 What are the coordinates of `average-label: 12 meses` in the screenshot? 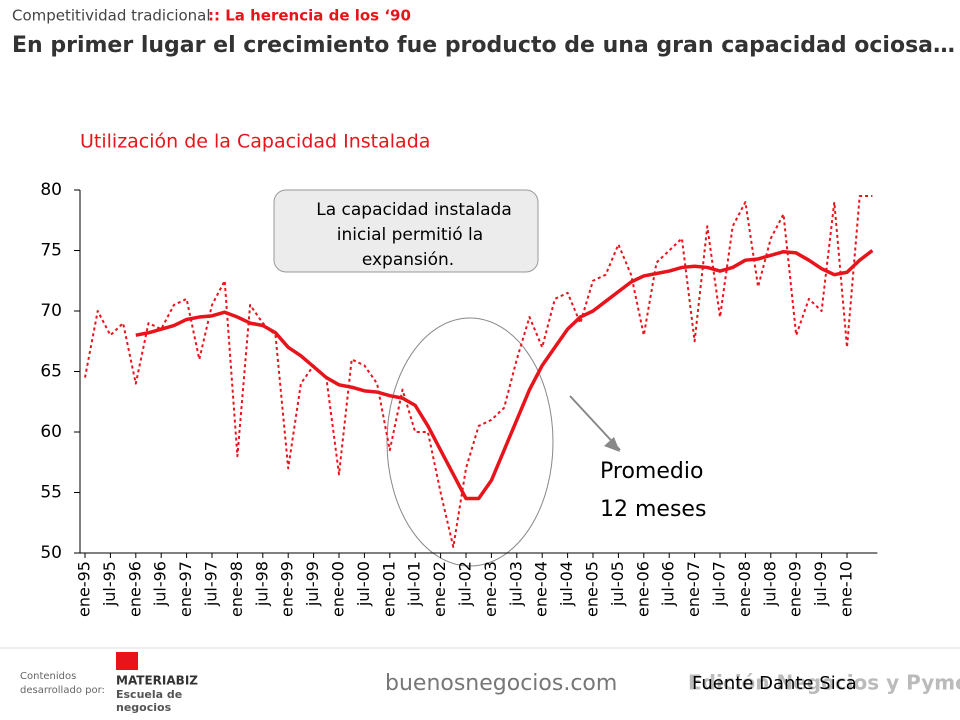 It's located at (653, 509).